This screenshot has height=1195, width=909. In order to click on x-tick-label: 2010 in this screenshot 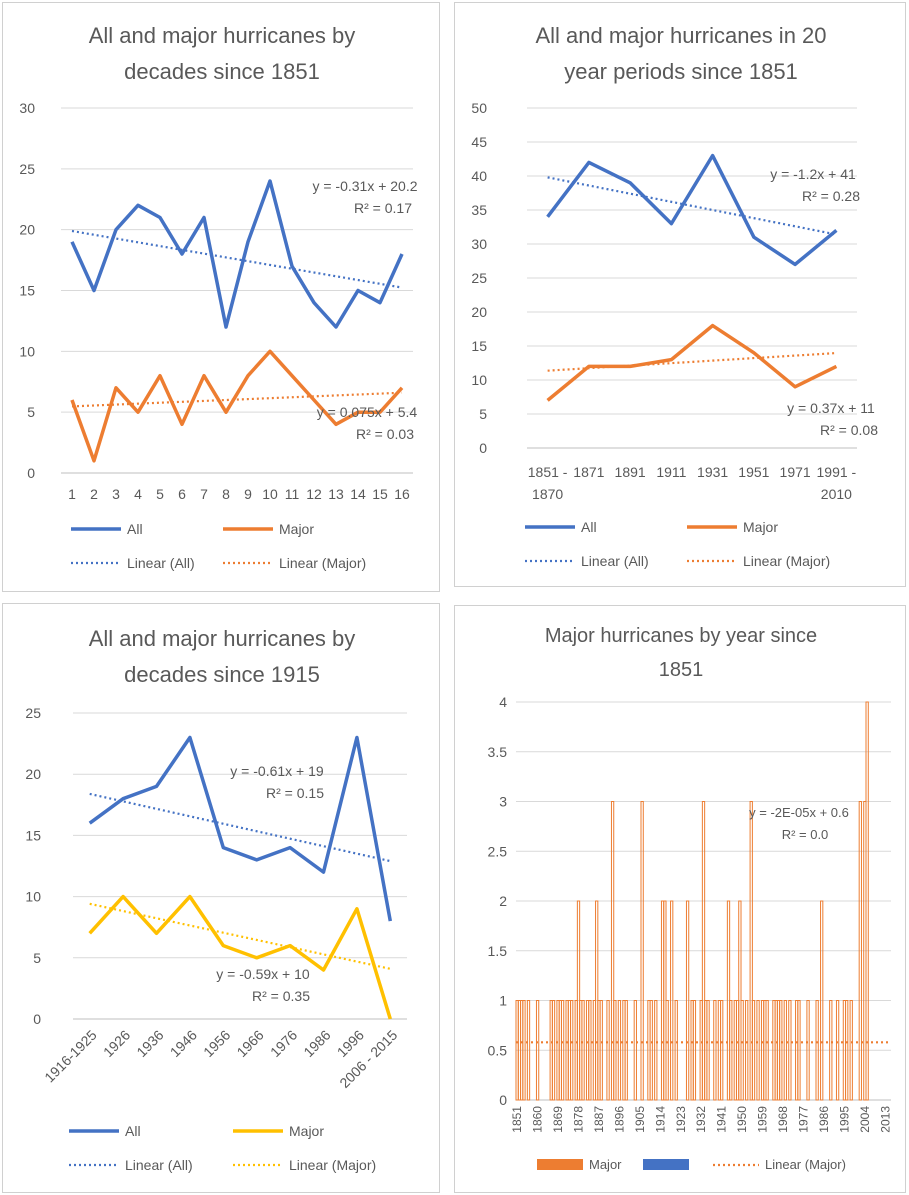, I will do `click(836, 494)`.